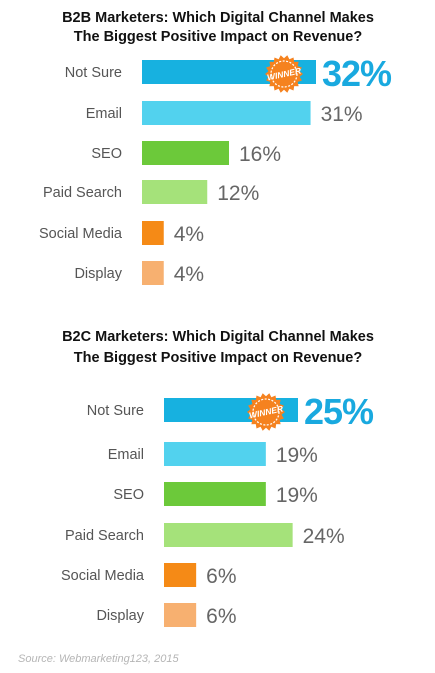 Image resolution: width=435 pixels, height=673 pixels. I want to click on value-label-highlight: 32%, so click(357, 73).